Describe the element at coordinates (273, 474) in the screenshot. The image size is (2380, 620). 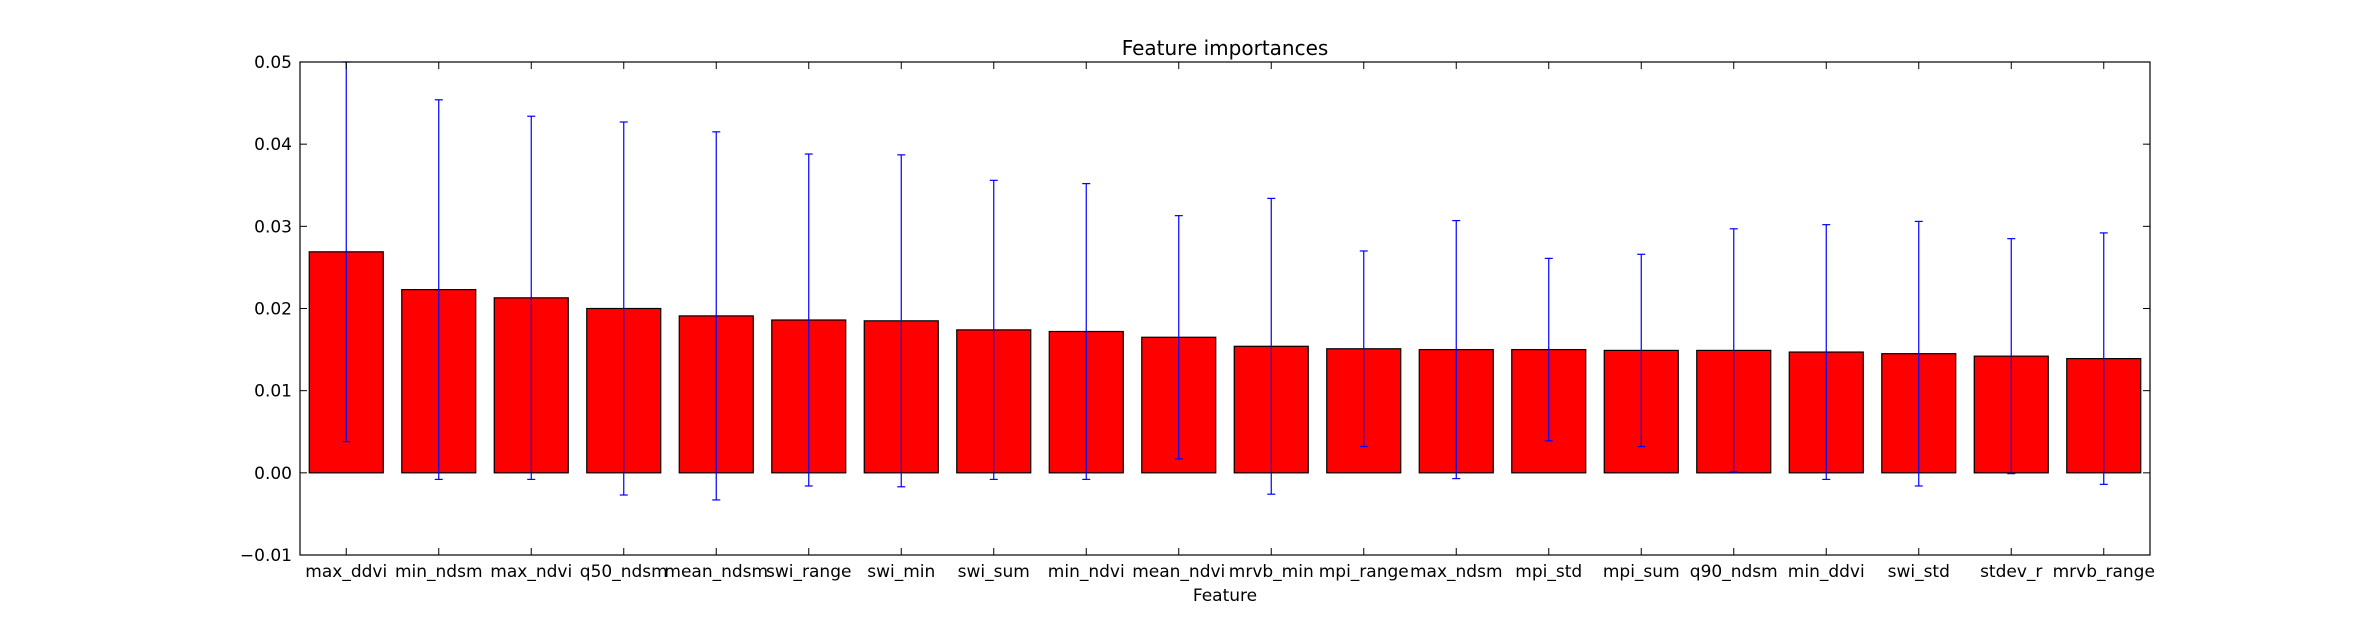
I see `y-tick-label: 0.00` at that location.